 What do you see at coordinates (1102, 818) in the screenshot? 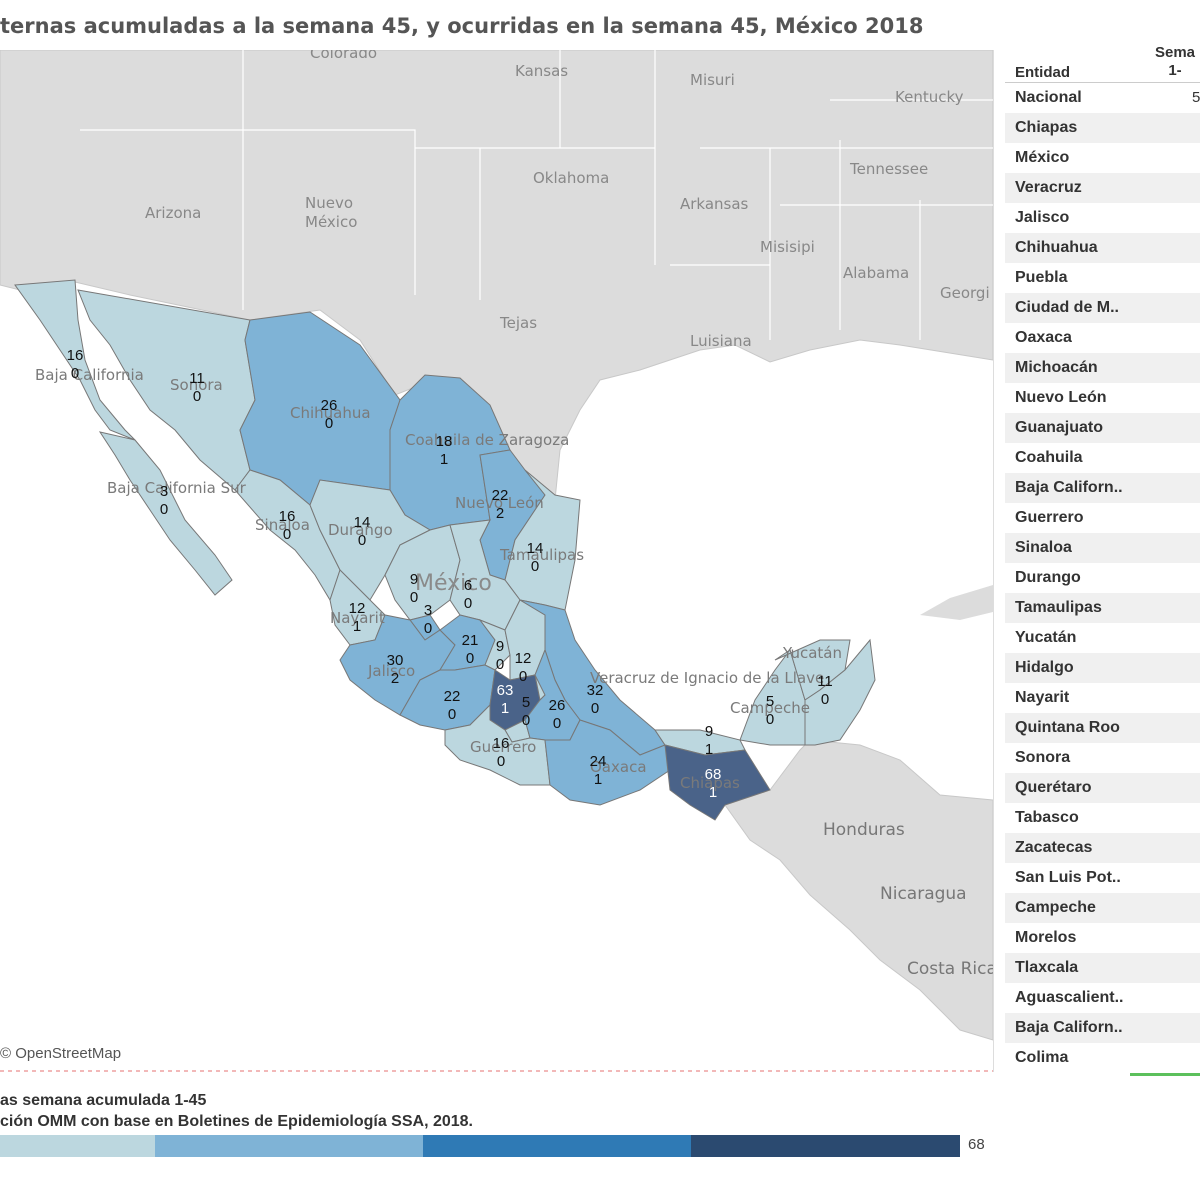
I see `table-row: Tabasco` at bounding box center [1102, 818].